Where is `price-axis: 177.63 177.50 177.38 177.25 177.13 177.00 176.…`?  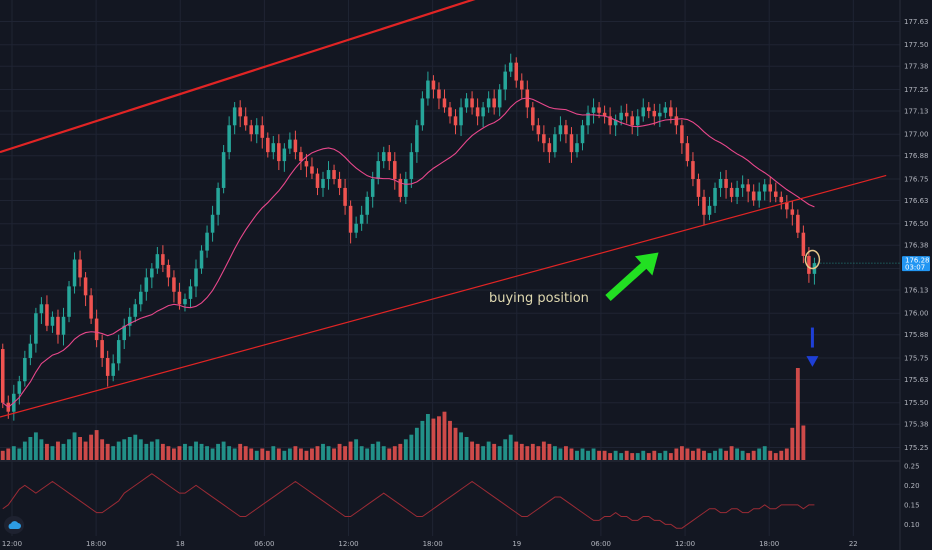 price-axis: 177.63 177.50 177.38 177.25 177.13 177.00 176.… is located at coordinates (872, 235).